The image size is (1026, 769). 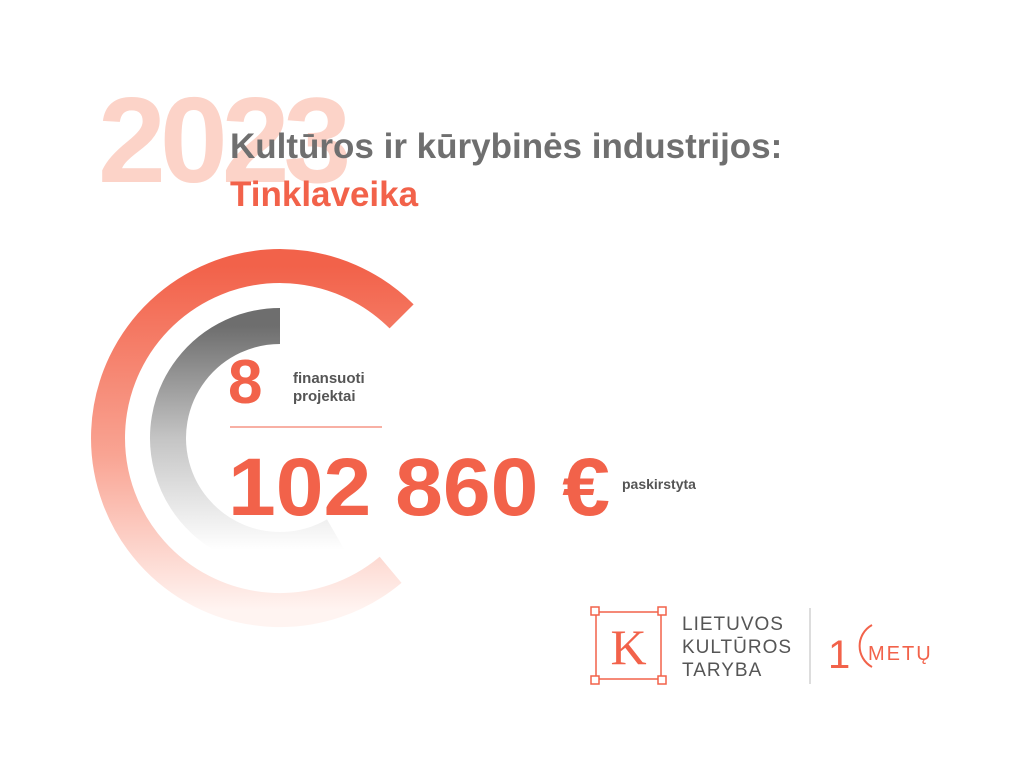 What do you see at coordinates (419, 487) in the screenshot?
I see `amount: 102 860 €` at bounding box center [419, 487].